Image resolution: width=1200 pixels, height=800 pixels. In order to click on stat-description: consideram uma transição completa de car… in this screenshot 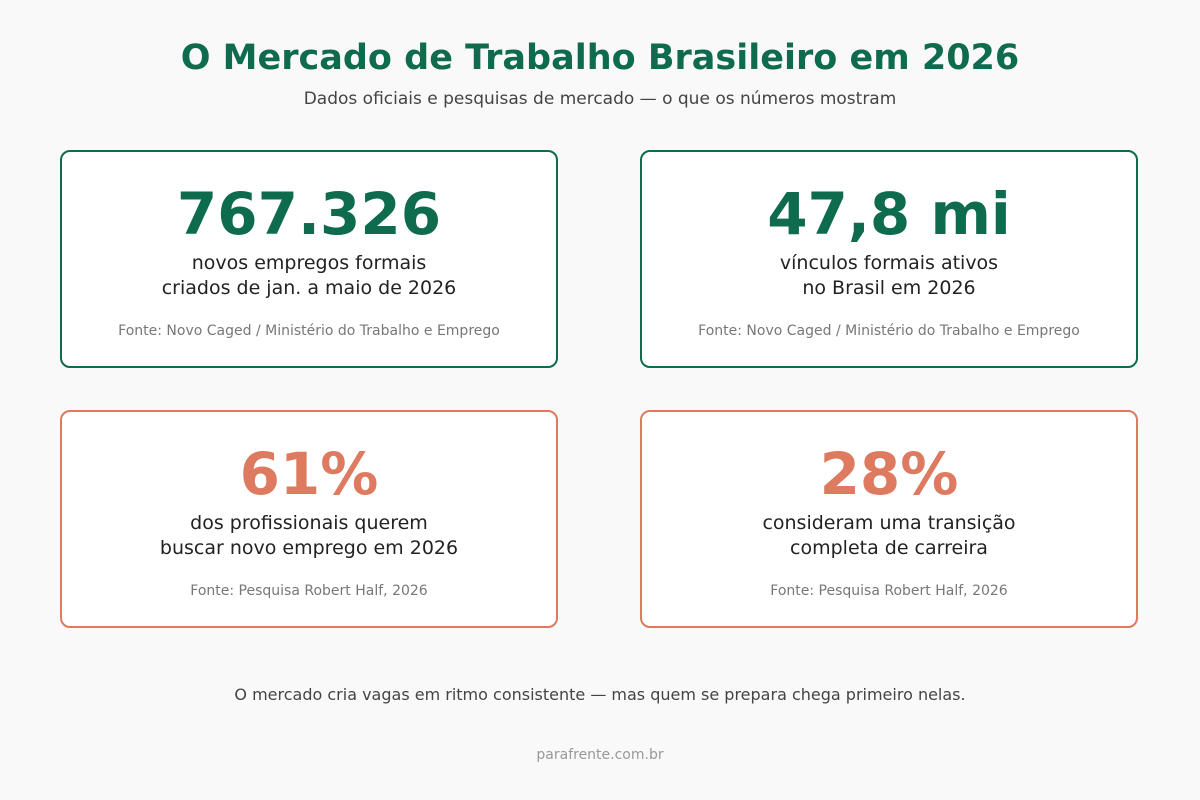, I will do `click(889, 536)`.